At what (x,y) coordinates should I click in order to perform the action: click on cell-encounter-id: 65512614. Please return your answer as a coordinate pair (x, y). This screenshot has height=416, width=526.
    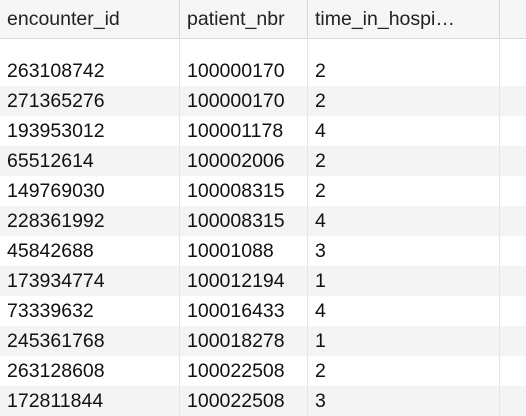
    Looking at the image, I should click on (90, 161).